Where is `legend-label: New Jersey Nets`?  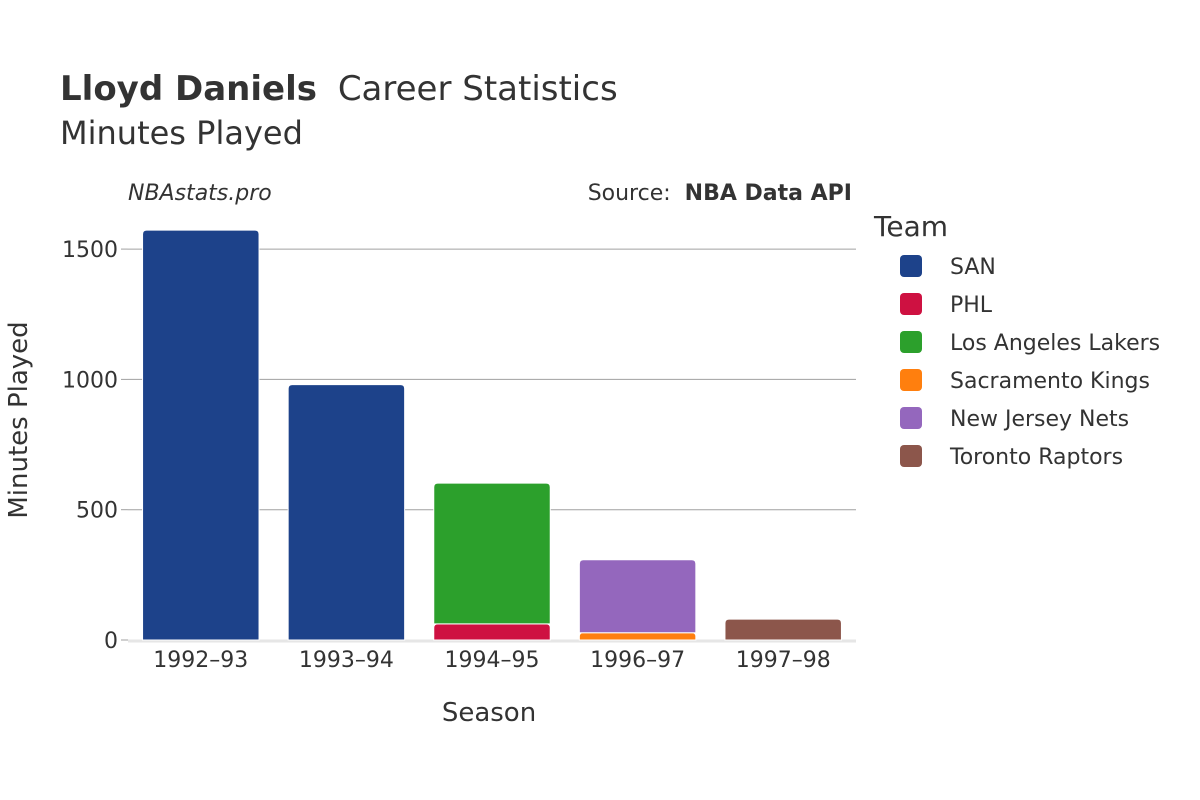 legend-label: New Jersey Nets is located at coordinates (1039, 419).